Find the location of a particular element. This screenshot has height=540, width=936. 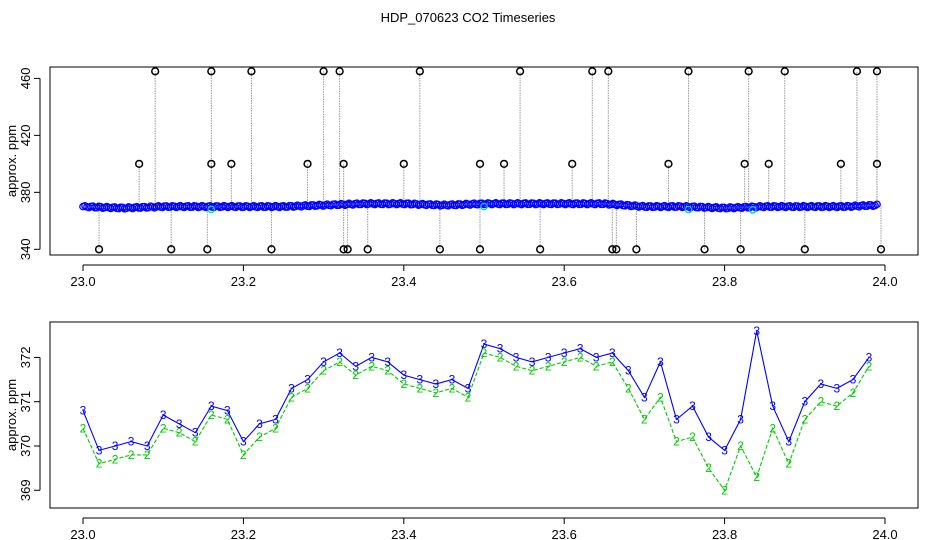

top-x-tick-label: 23.0 is located at coordinates (82, 281).